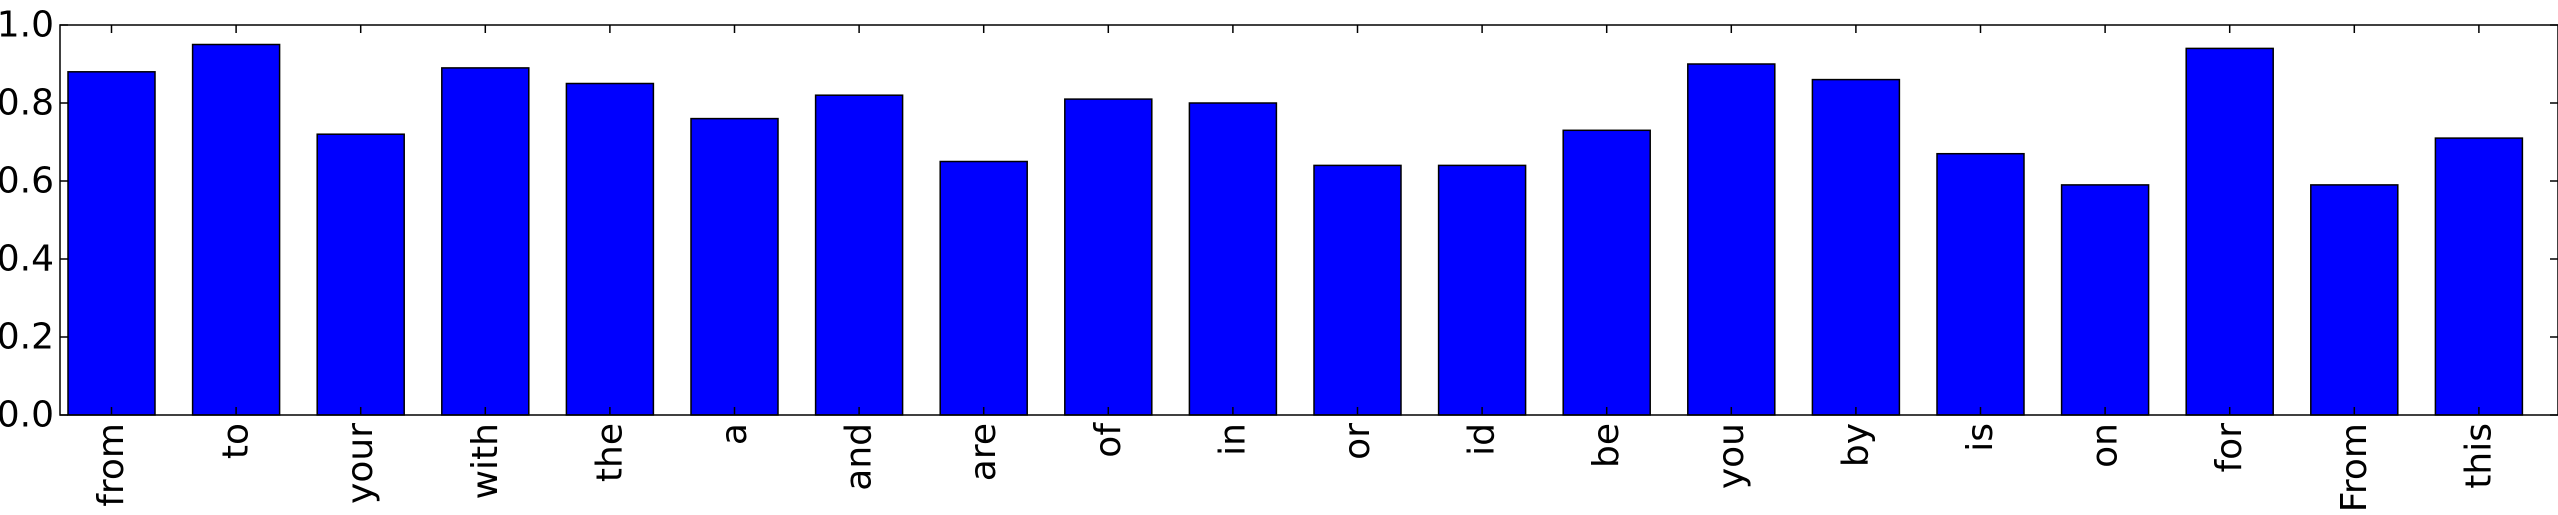 The height and width of the screenshot is (515, 2558). Describe the element at coordinates (111, 465) in the screenshot. I see `x-tick-label-from: from` at that location.